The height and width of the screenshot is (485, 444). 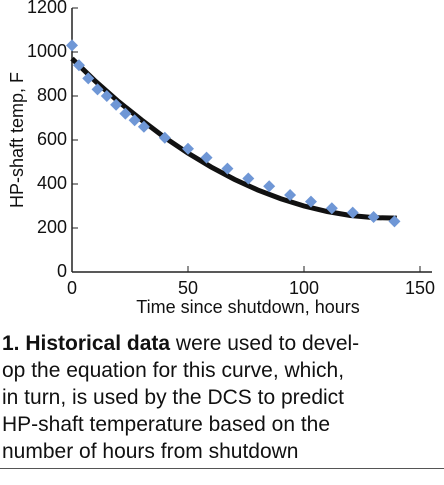 What do you see at coordinates (173, 370) in the screenshot?
I see `caption-line: op the equation for this curve, which,` at bounding box center [173, 370].